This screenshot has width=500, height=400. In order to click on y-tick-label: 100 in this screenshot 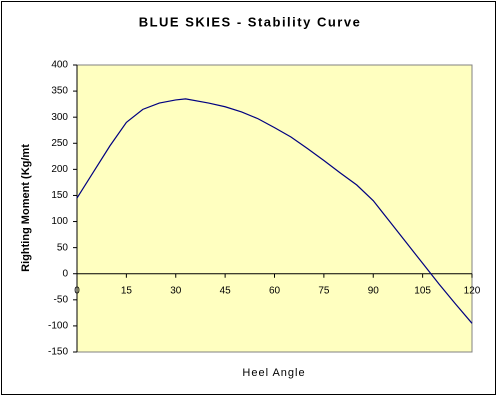, I will do `click(59, 221)`.